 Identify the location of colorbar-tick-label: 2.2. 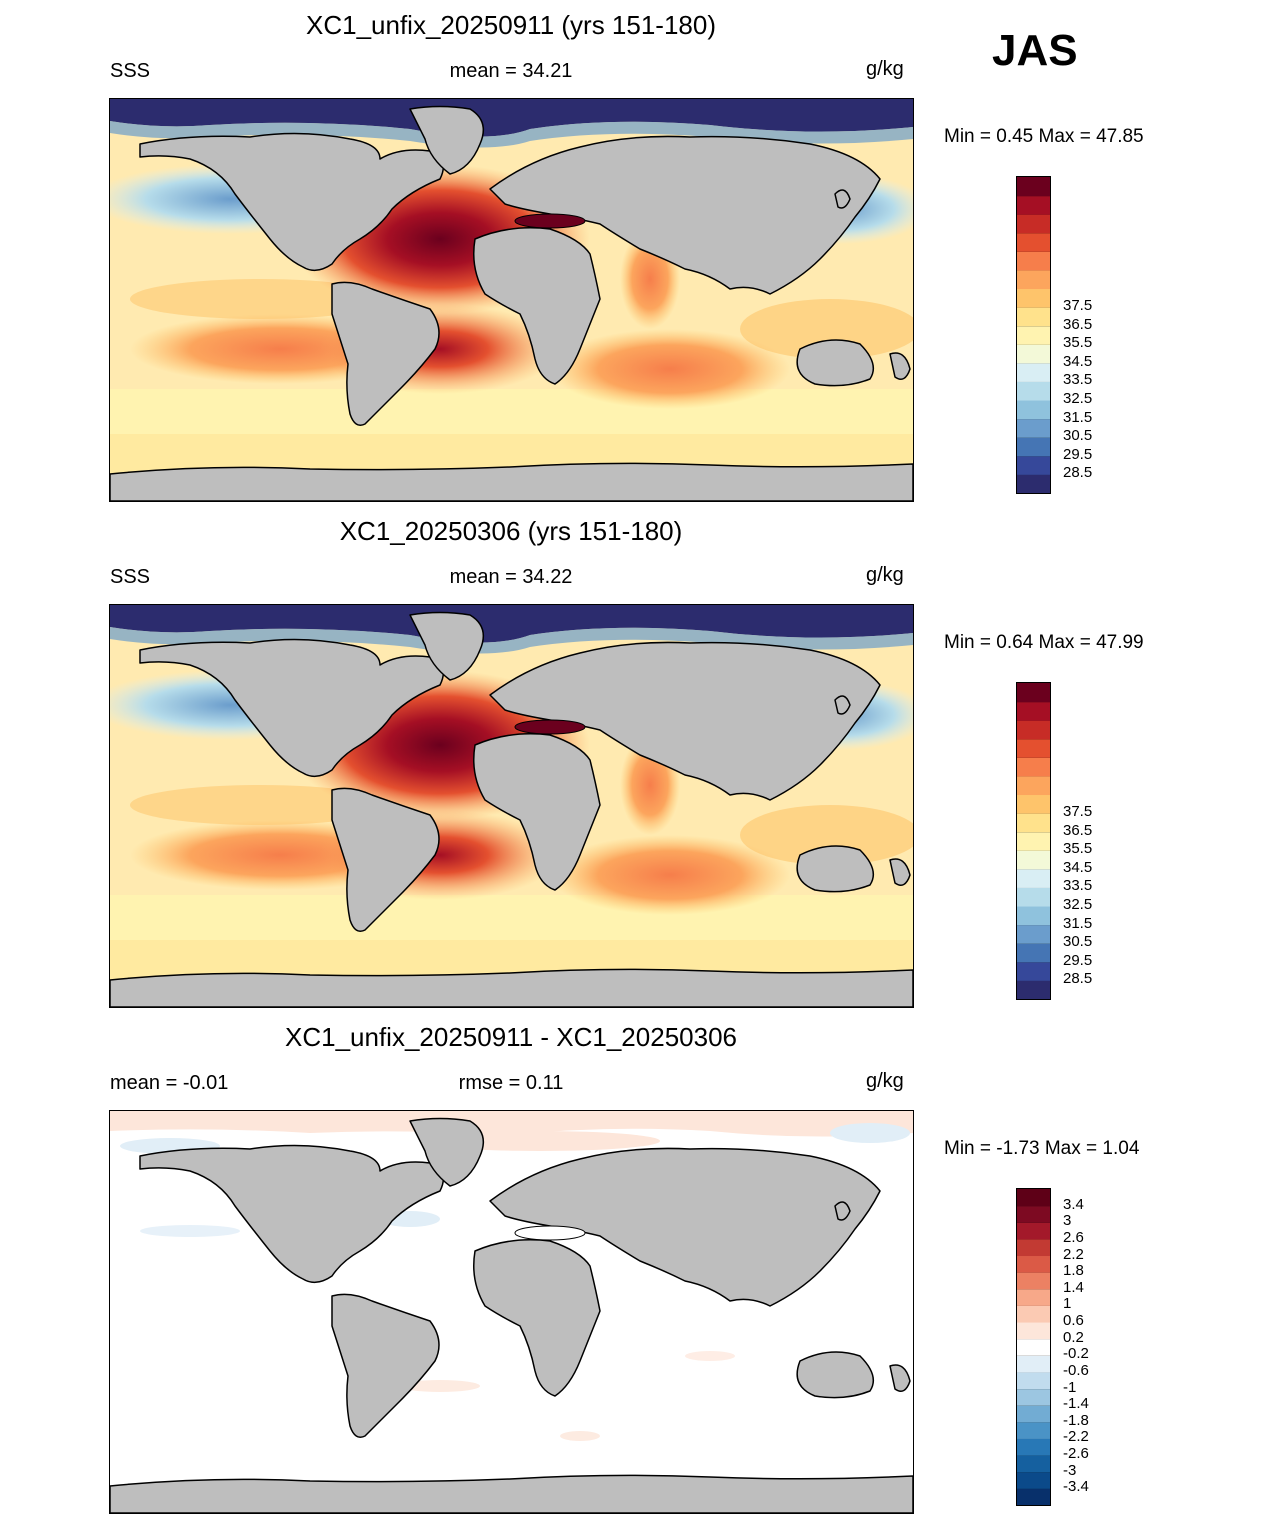
(1073, 1254).